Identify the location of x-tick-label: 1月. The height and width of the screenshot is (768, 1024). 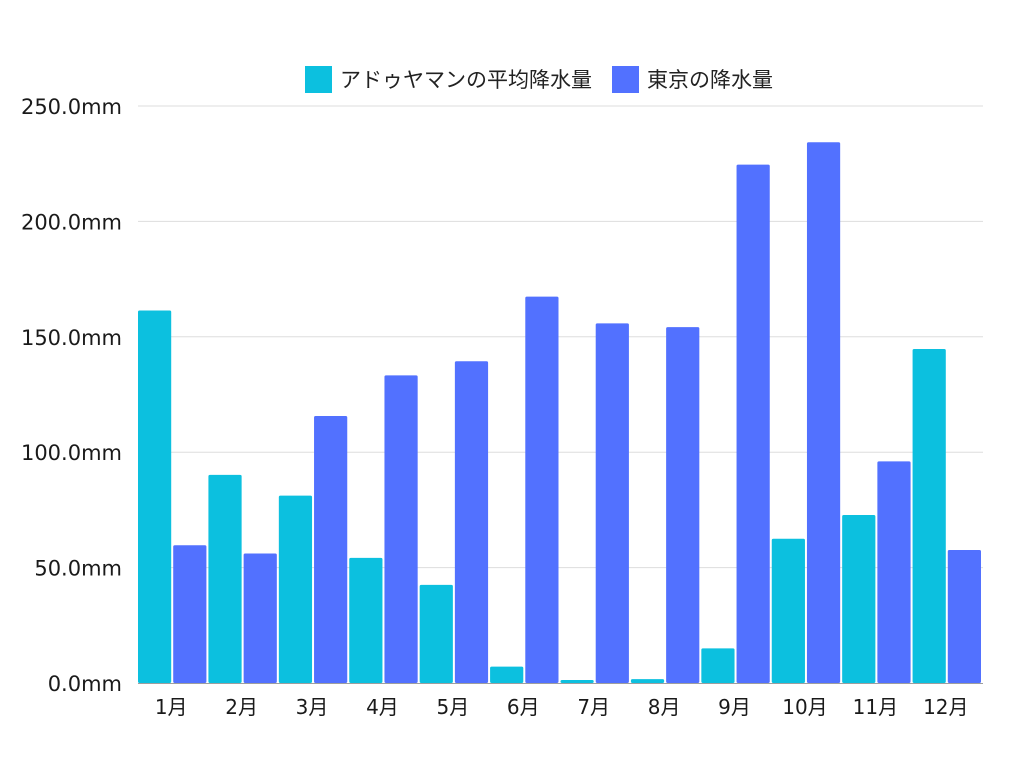
(171, 707).